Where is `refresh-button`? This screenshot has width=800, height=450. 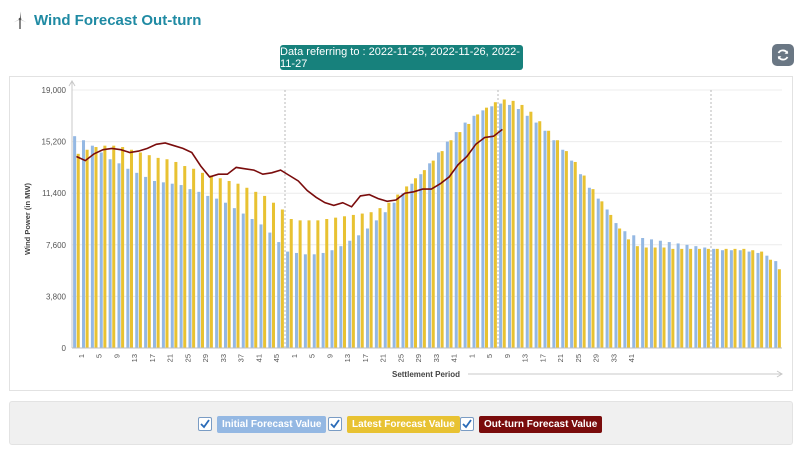 refresh-button is located at coordinates (783, 55).